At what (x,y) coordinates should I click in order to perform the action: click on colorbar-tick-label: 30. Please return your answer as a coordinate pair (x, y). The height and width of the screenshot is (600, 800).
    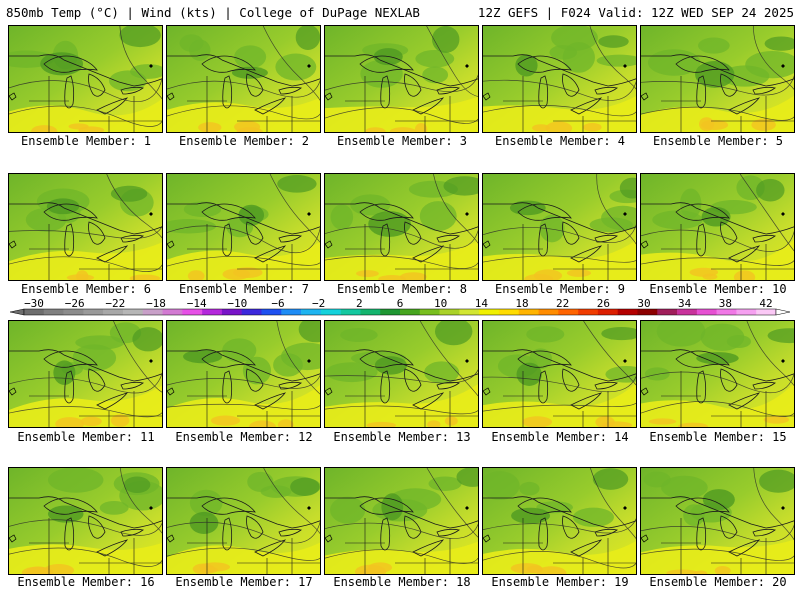
    Looking at the image, I should click on (644, 303).